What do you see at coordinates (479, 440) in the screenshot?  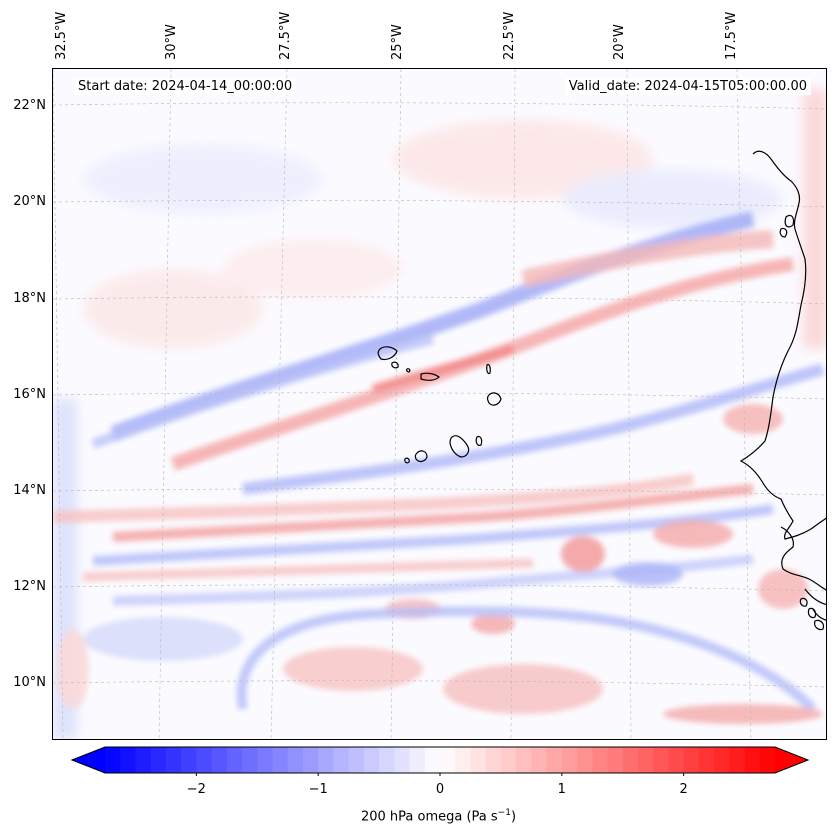 I see `island-maio` at bounding box center [479, 440].